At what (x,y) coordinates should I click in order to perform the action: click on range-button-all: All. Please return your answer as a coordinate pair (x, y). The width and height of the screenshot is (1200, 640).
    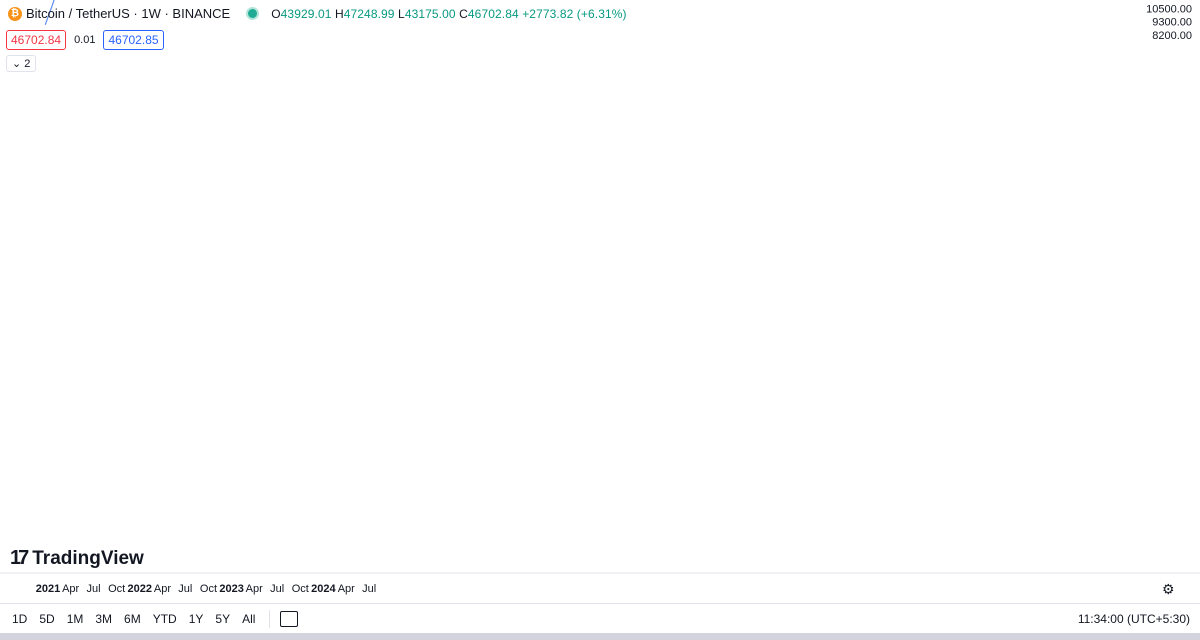
    Looking at the image, I should click on (249, 619).